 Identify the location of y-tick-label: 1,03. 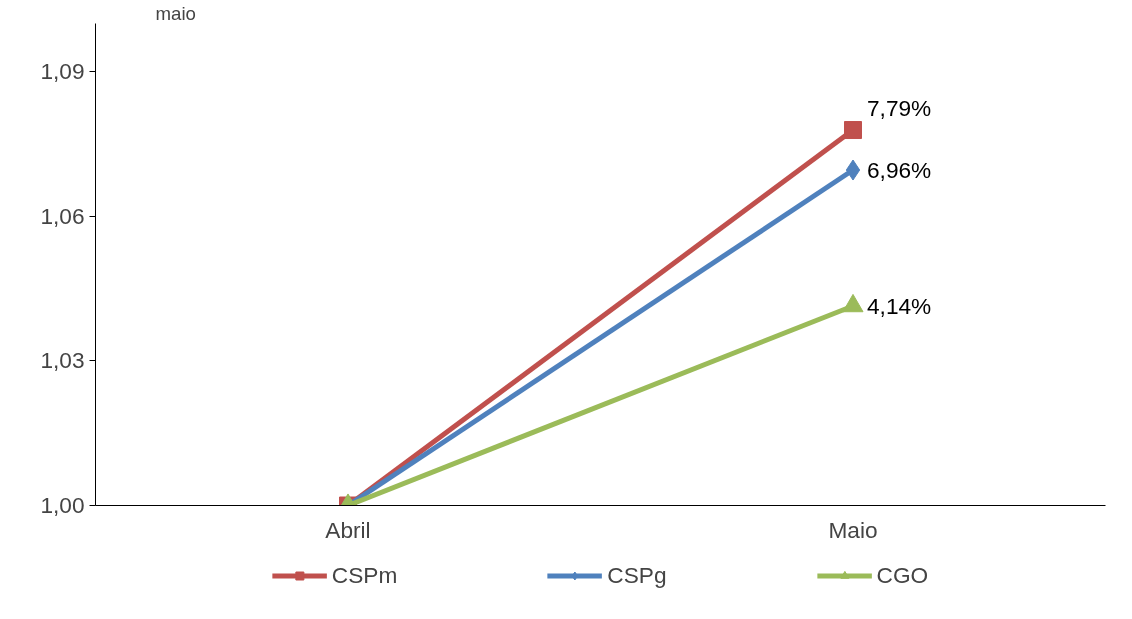
(62, 360).